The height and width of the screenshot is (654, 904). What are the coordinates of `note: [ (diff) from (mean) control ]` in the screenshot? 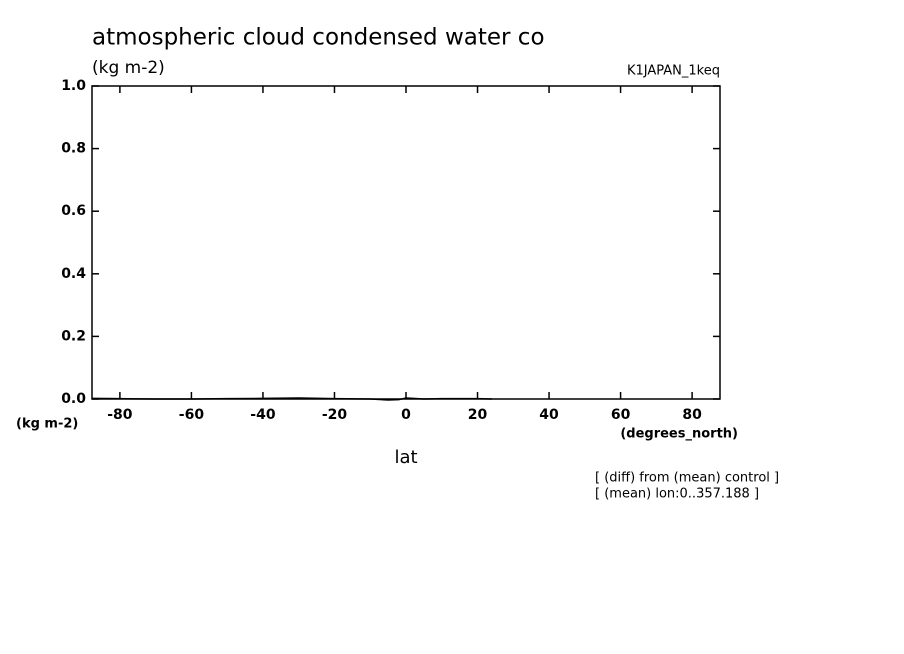 It's located at (687, 478).